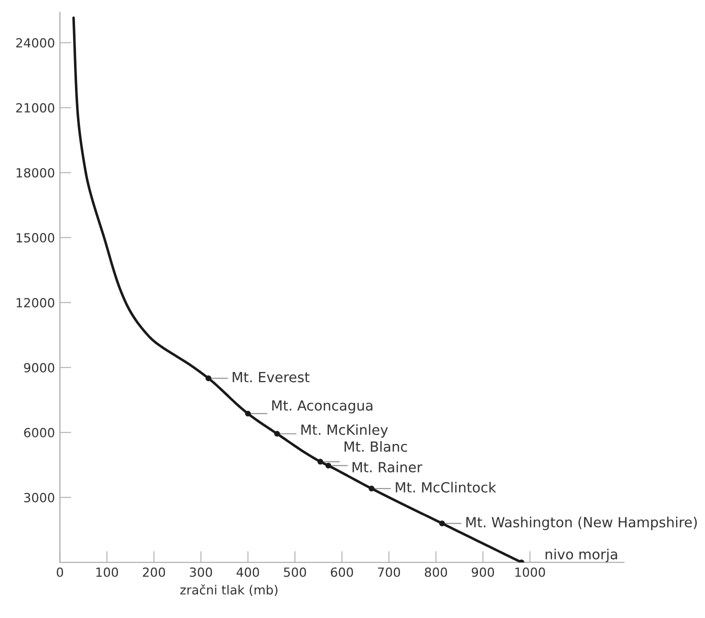  What do you see at coordinates (229, 590) in the screenshot?
I see `x-axis-title: zračni tlak (mb)` at bounding box center [229, 590].